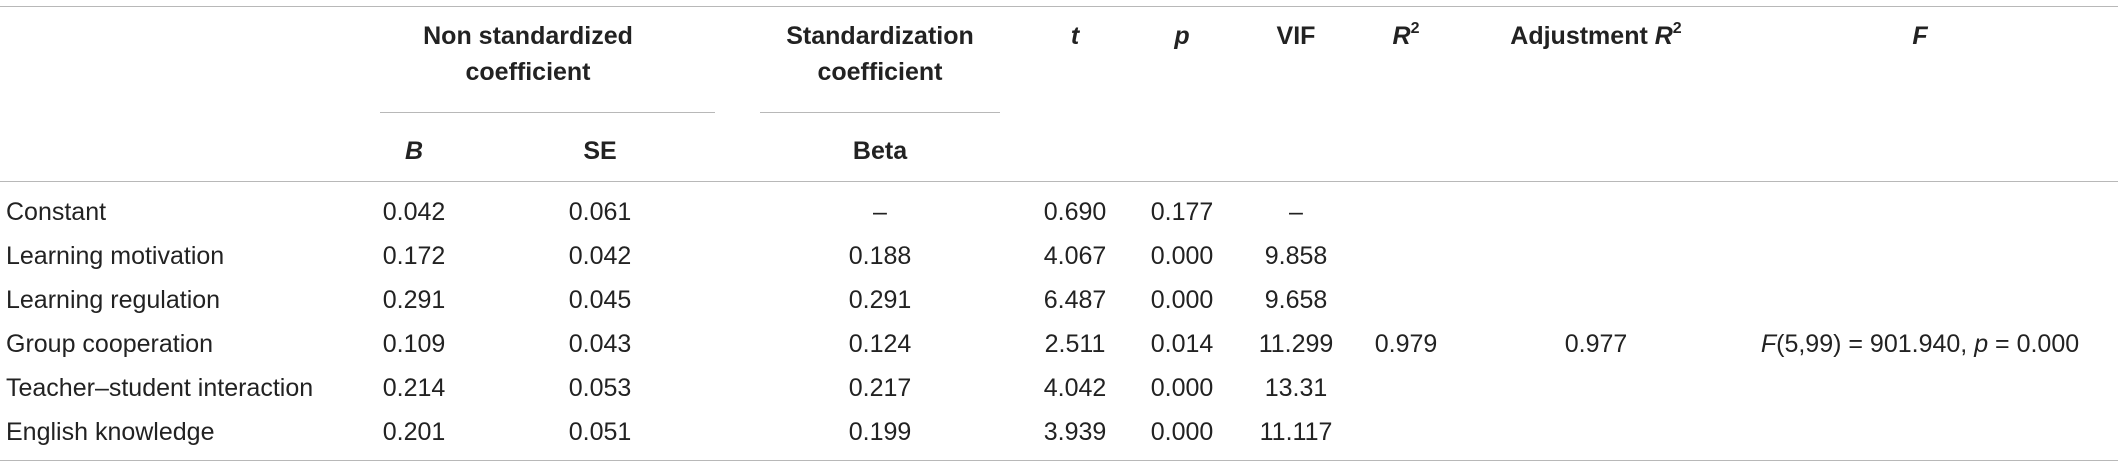  Describe the element at coordinates (115, 256) in the screenshot. I see `row-label-learning-motivation: Learning motivation` at that location.